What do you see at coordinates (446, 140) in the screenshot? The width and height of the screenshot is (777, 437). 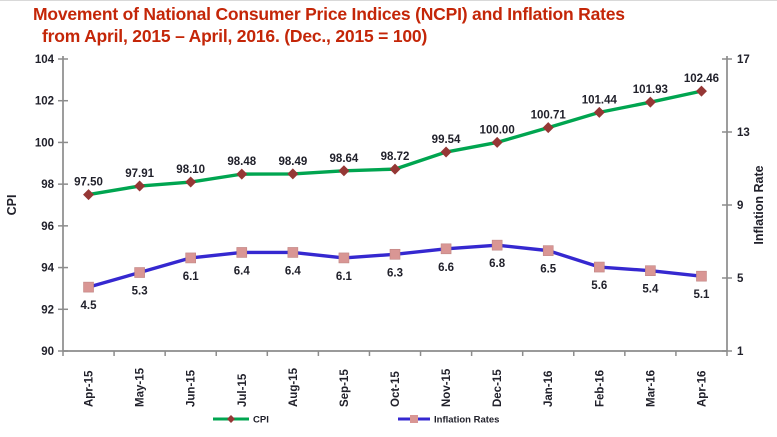 I see `cpi-data-label: 99.54` at bounding box center [446, 140].